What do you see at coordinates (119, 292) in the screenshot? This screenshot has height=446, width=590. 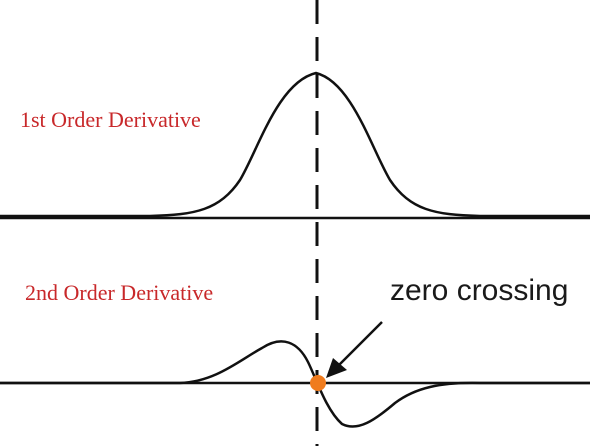 I see `second-derivative-label: 2nd Order Derivative` at bounding box center [119, 292].